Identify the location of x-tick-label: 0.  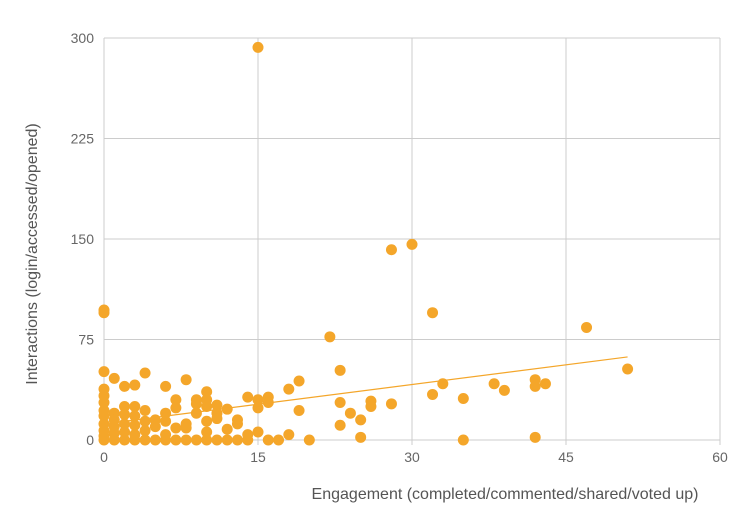
(104, 457).